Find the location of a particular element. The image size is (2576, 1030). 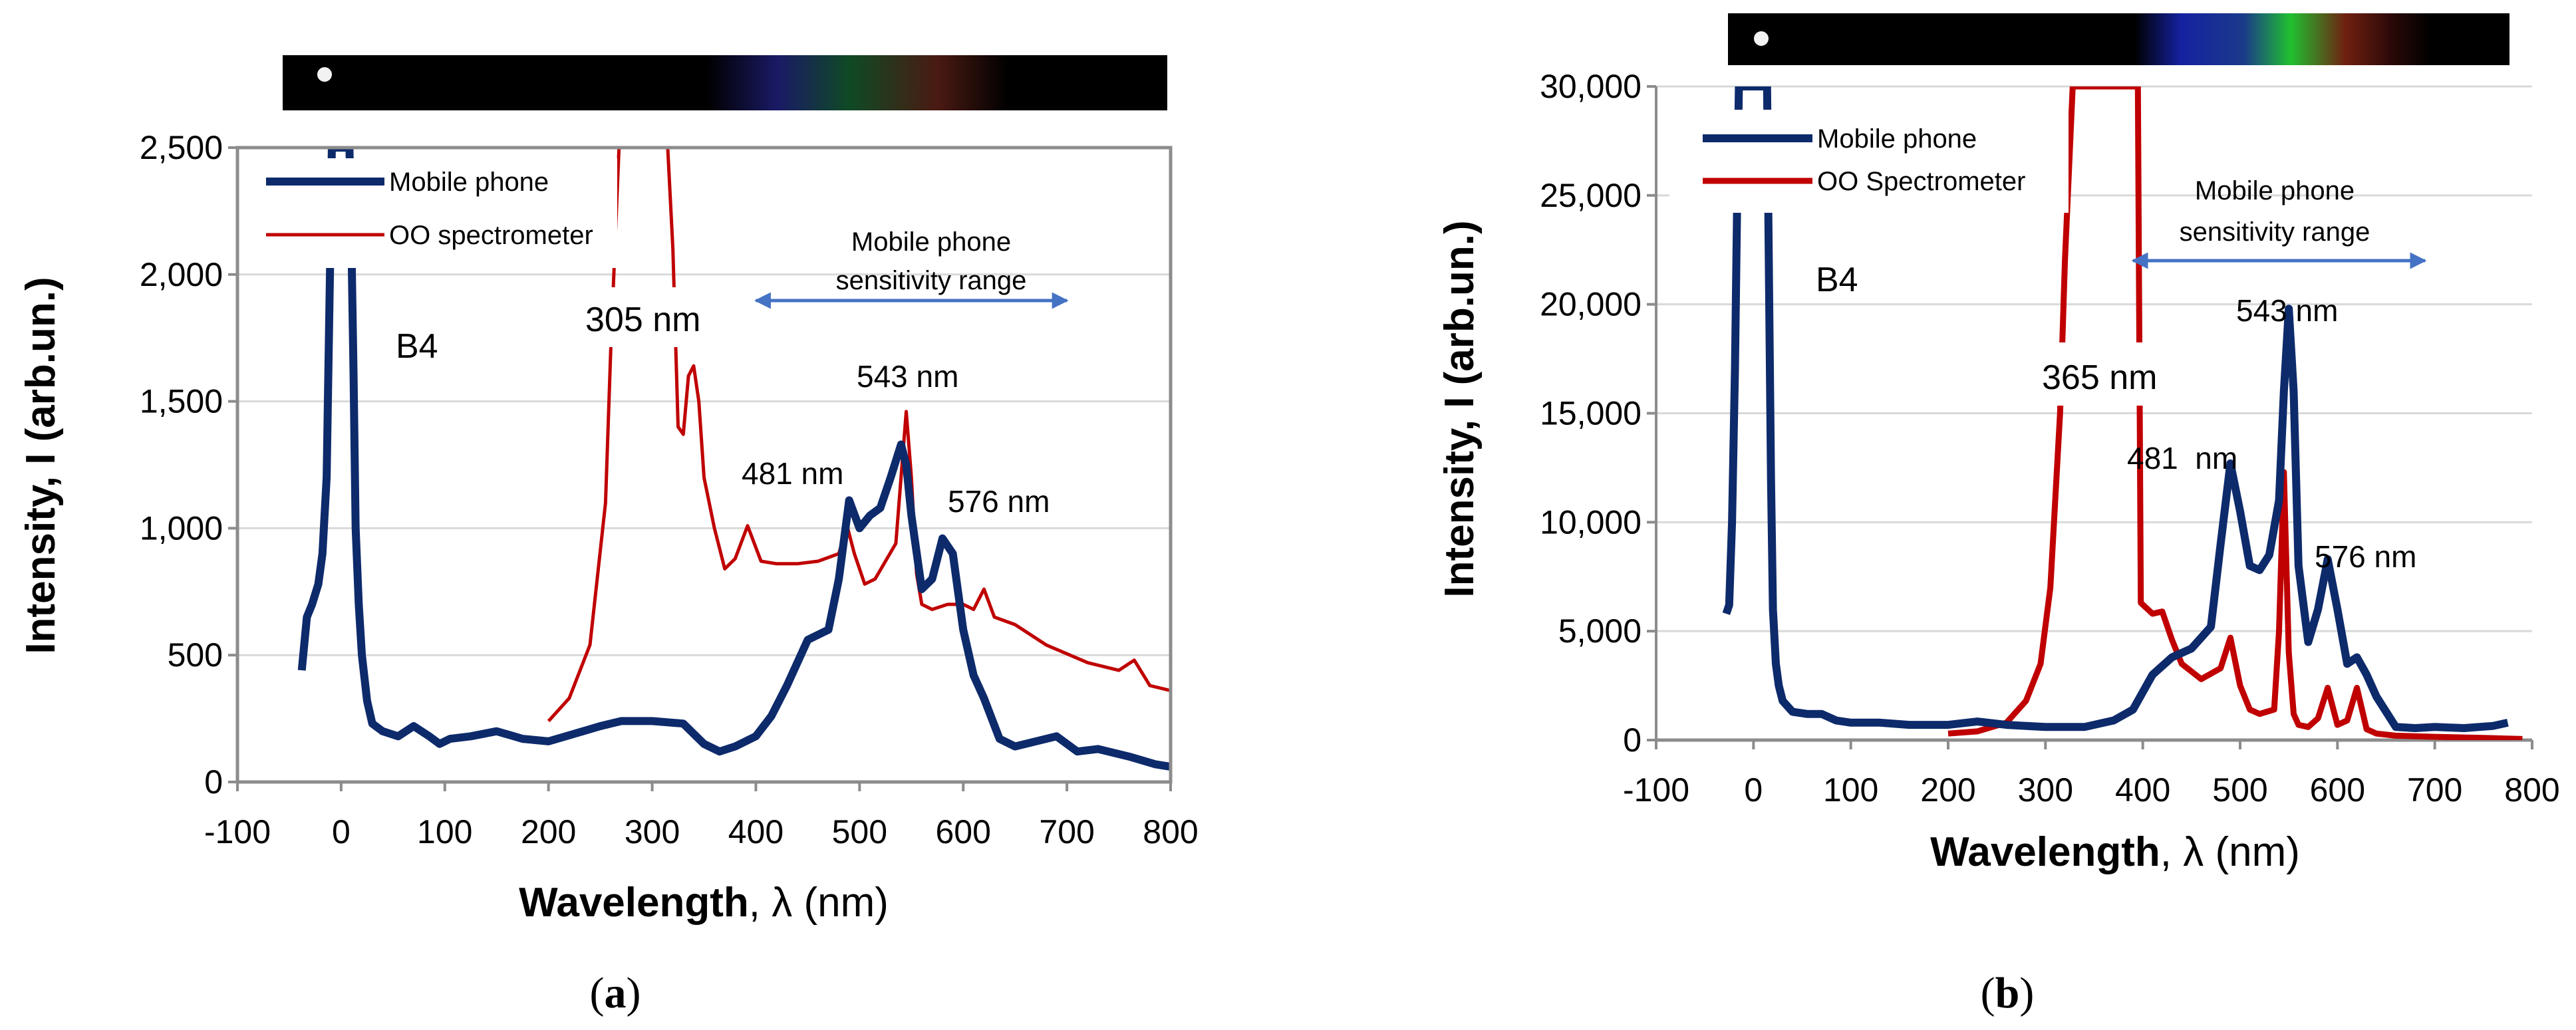

x-tick-label-b: -100 is located at coordinates (1656, 790).